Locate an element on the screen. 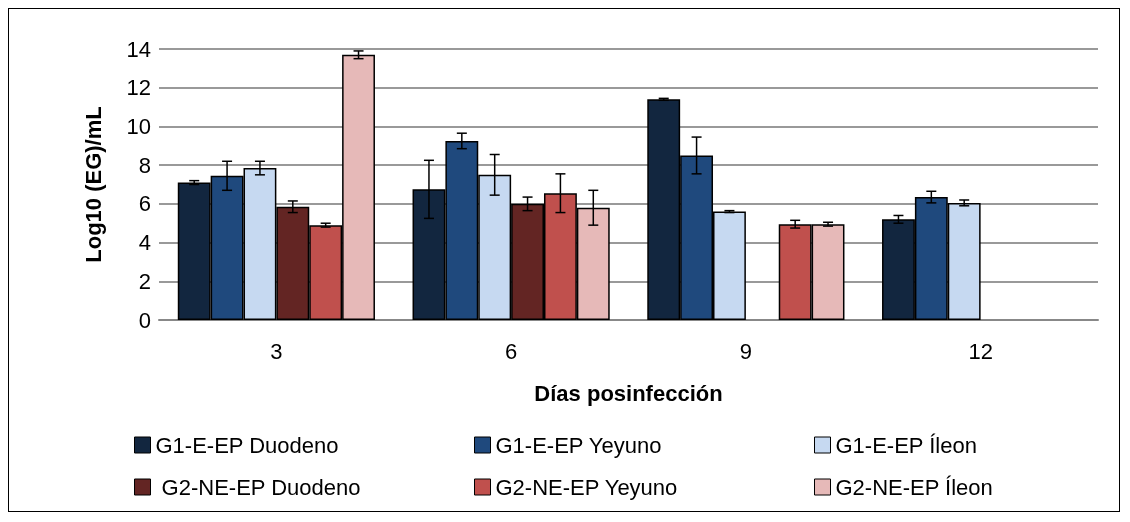  x-tick-label: 12 is located at coordinates (980, 351).